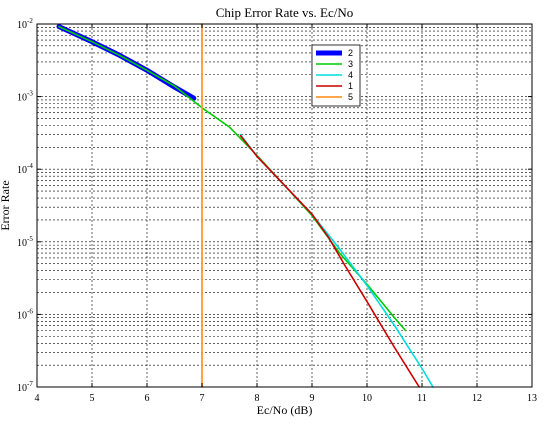 The height and width of the screenshot is (424, 545). What do you see at coordinates (350, 75) in the screenshot?
I see `legend-label: 4` at bounding box center [350, 75].